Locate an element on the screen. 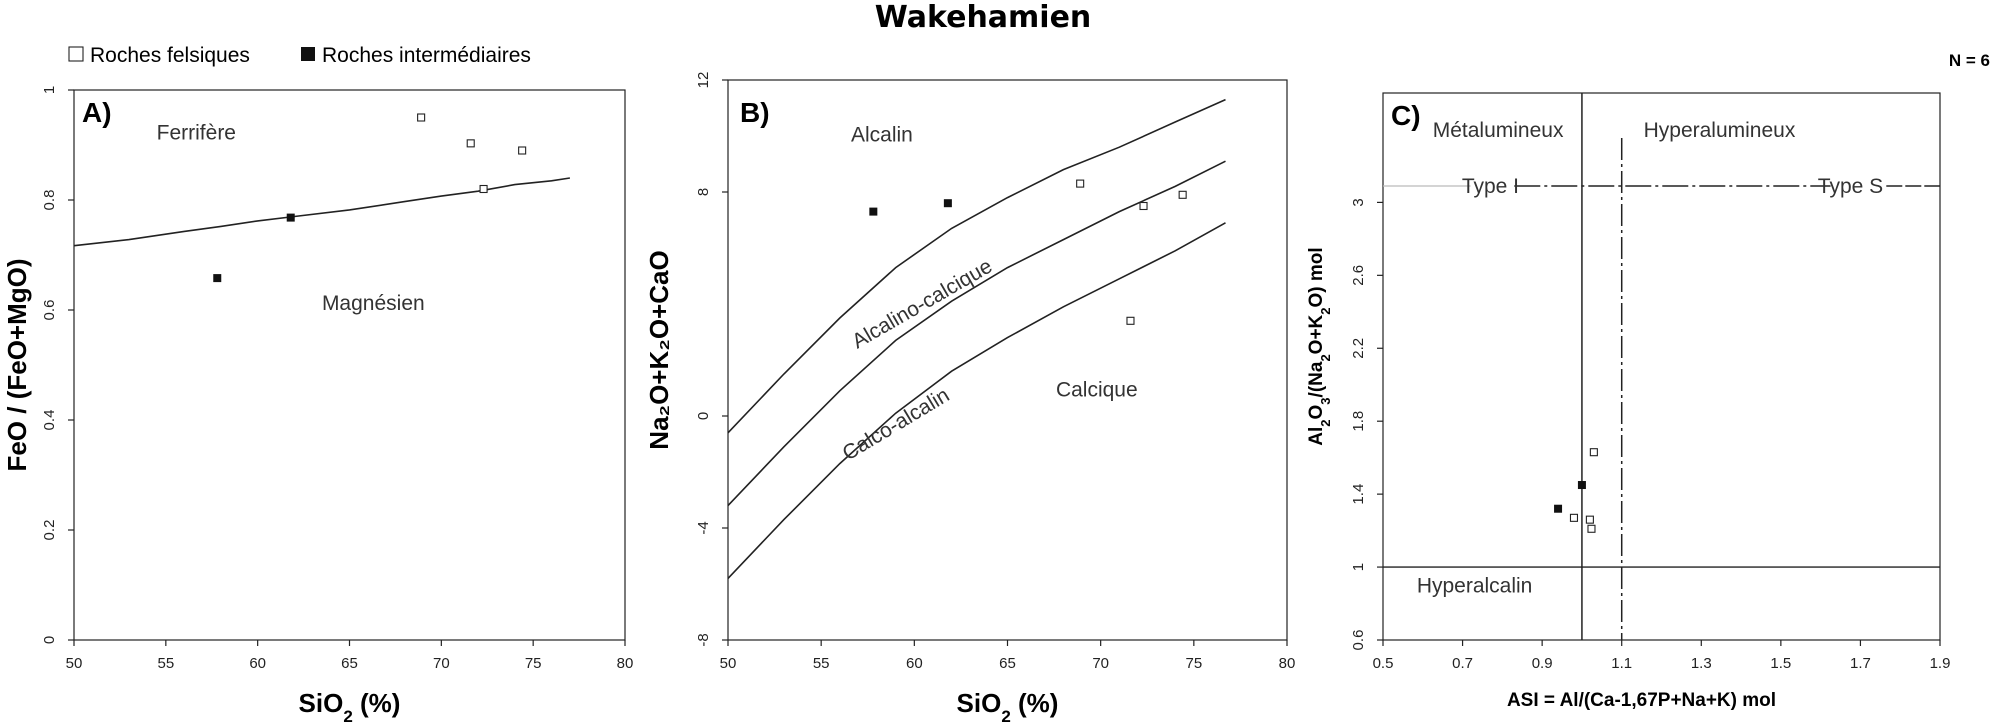 This screenshot has width=2000, height=724. y-tick-label-4: 12 is located at coordinates (703, 80).